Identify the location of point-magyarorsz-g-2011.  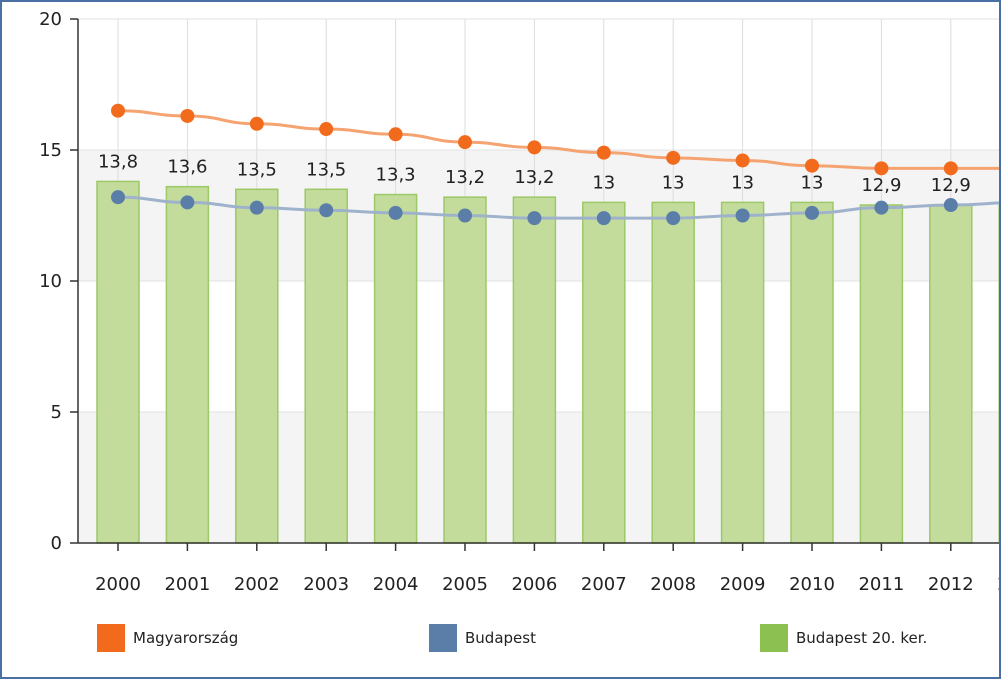
(881, 168).